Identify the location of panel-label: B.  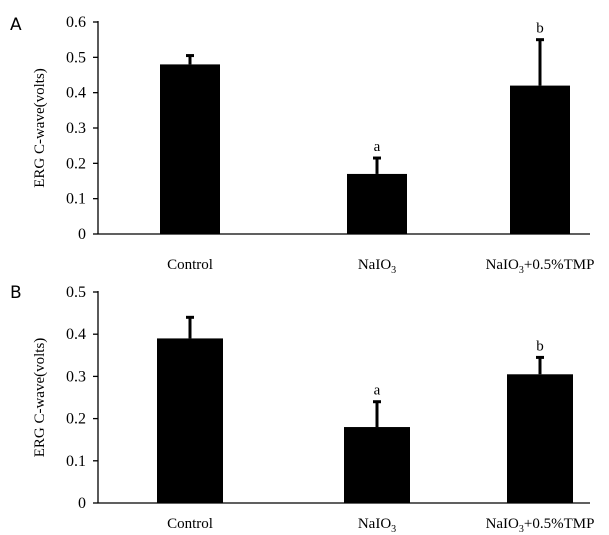
(16, 293).